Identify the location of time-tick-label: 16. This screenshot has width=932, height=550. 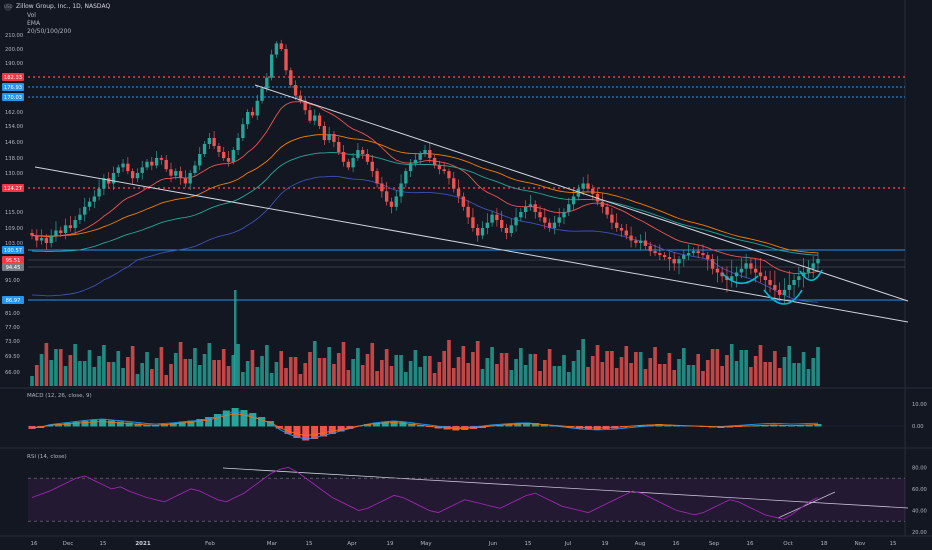
(750, 544).